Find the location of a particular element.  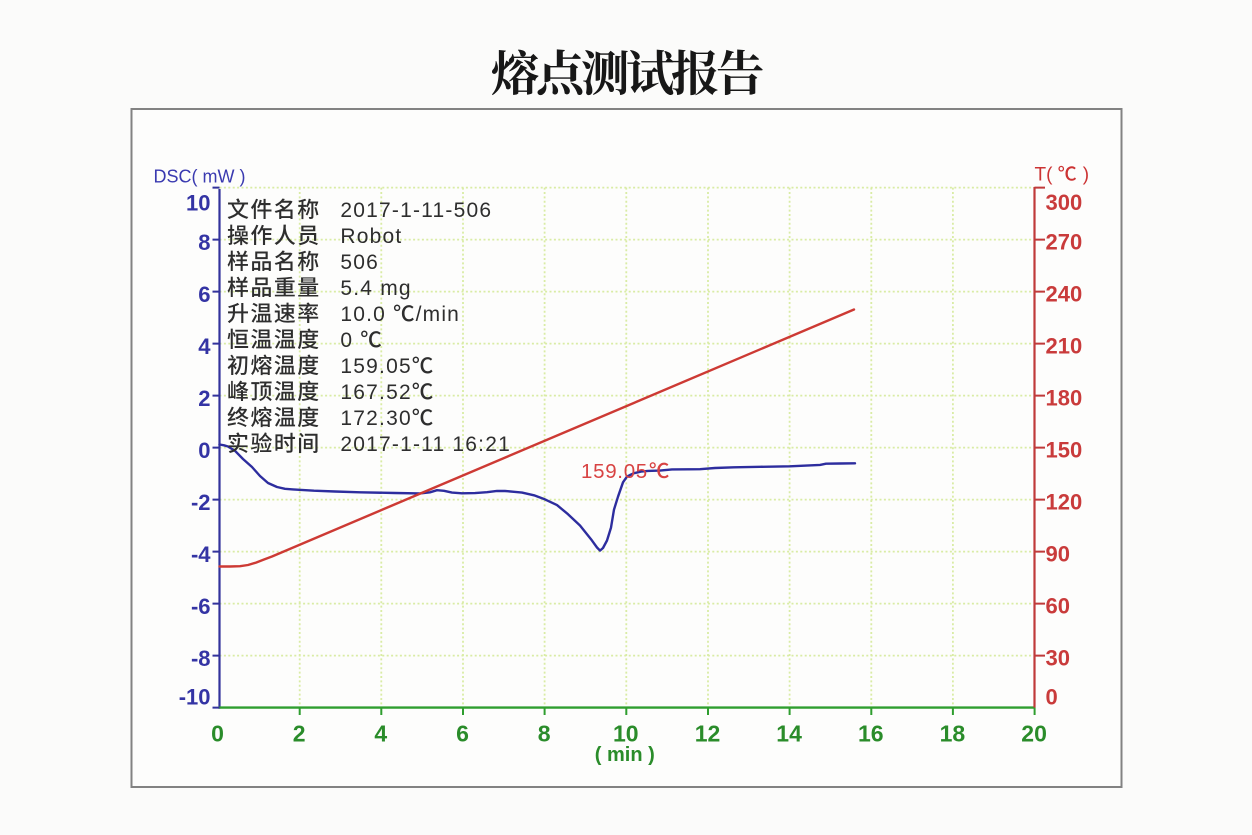

svg-text: 2017-1-11-506 is located at coordinates (416, 210).